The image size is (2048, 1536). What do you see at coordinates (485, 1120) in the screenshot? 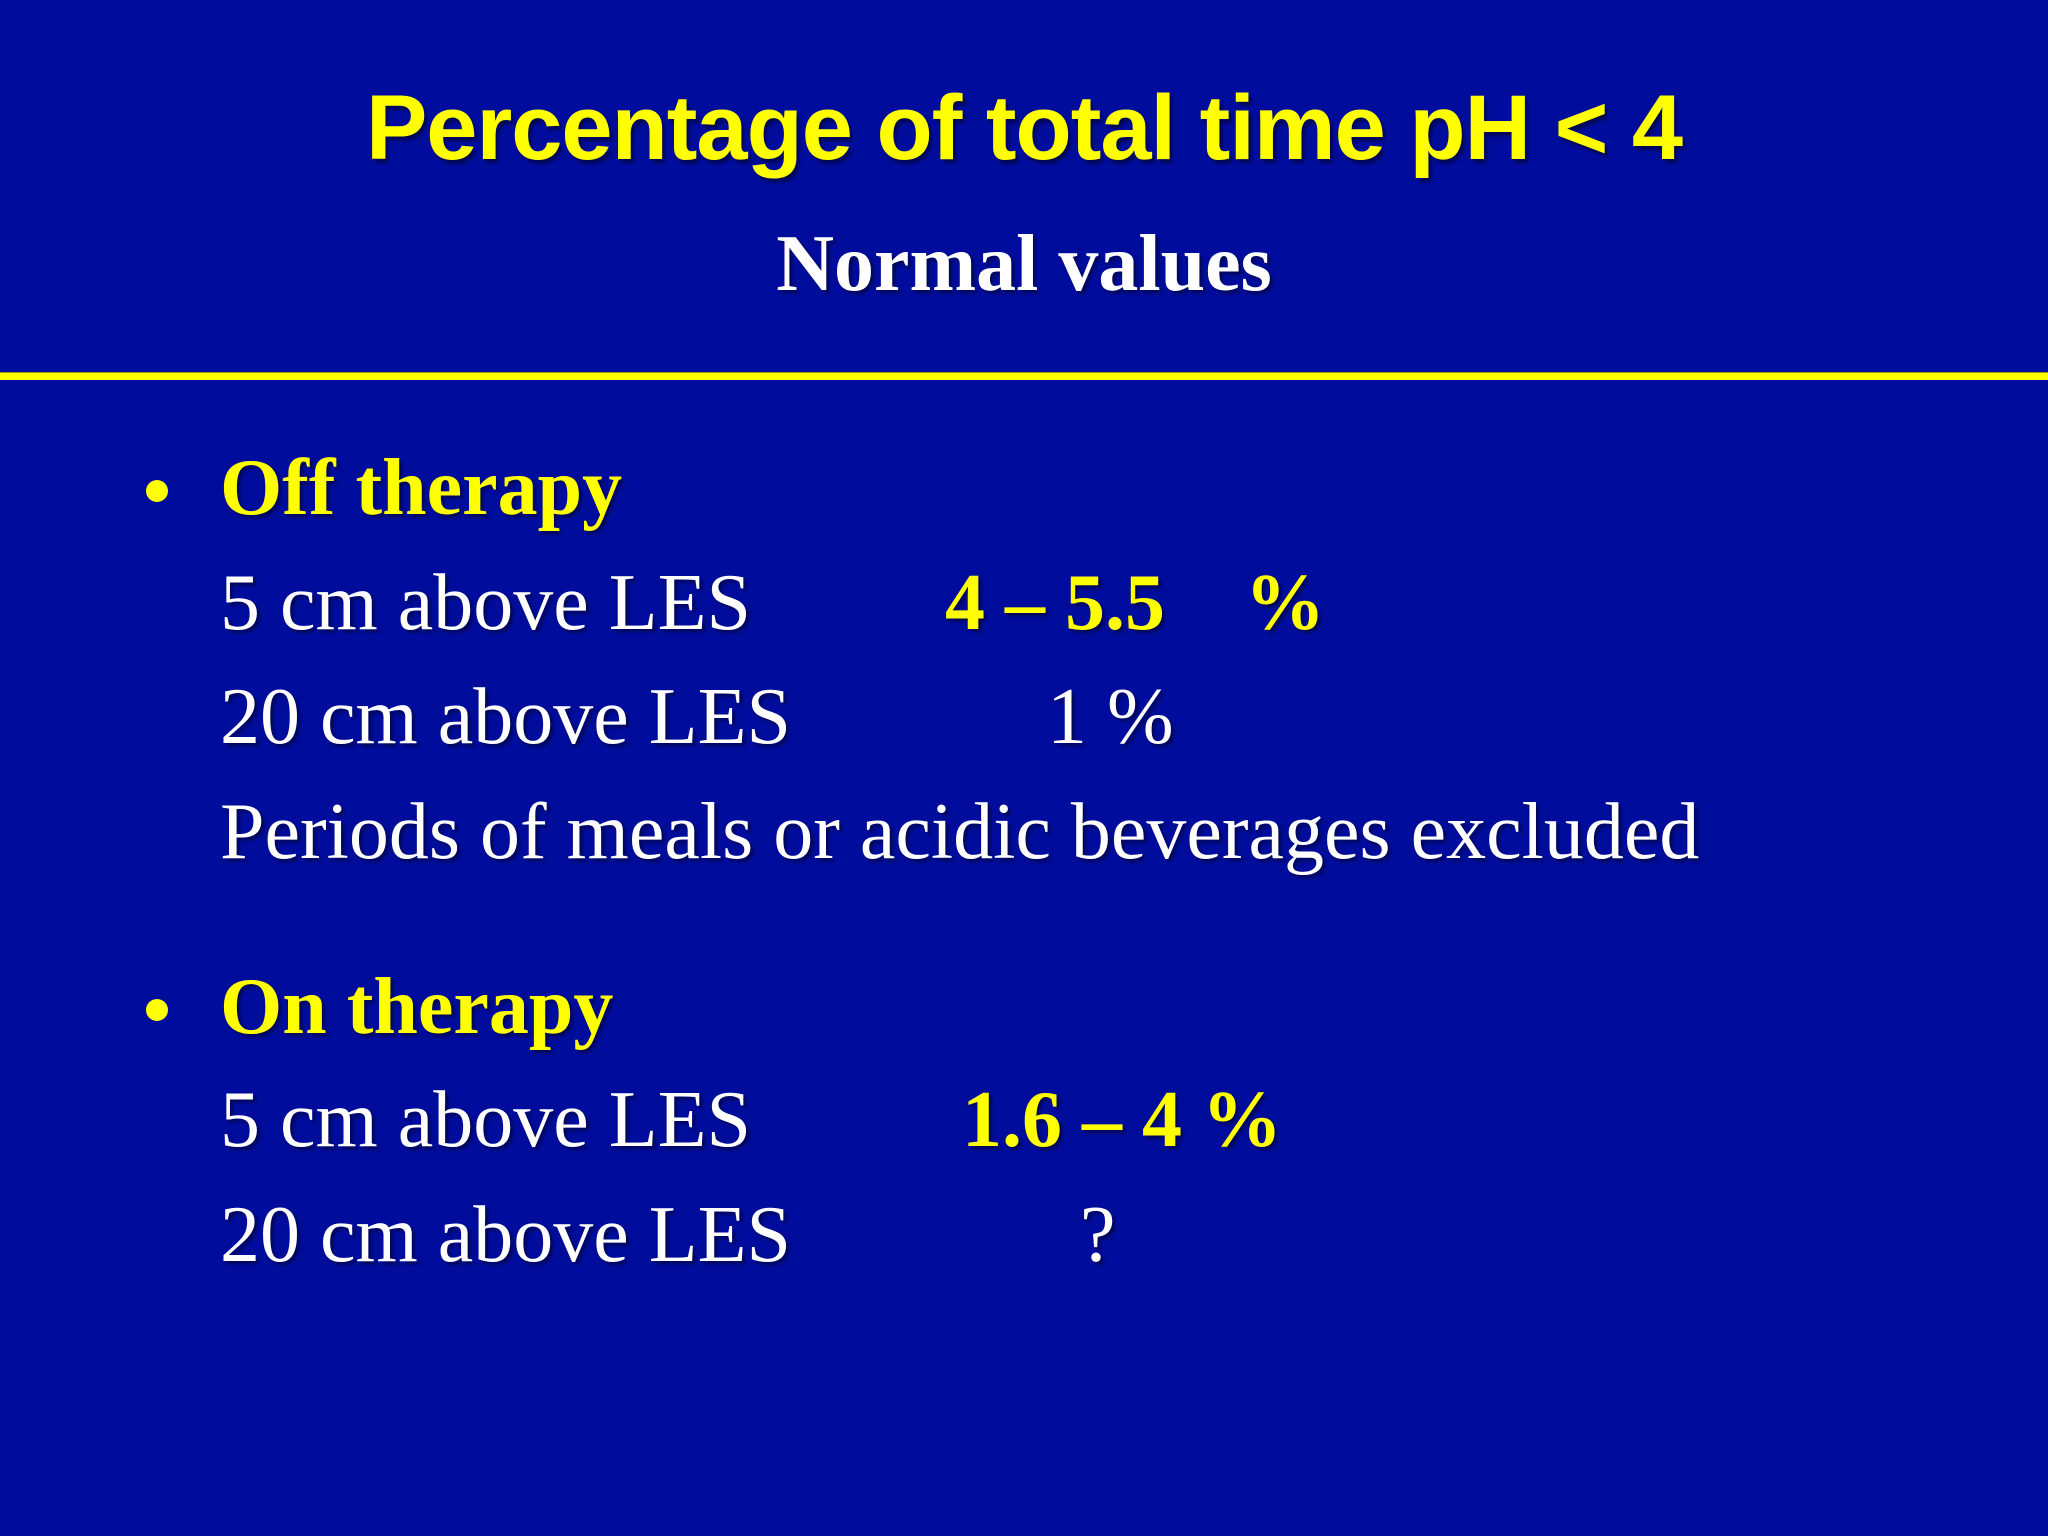
I see `row-label-5cm-on: 5 cm above LES` at bounding box center [485, 1120].